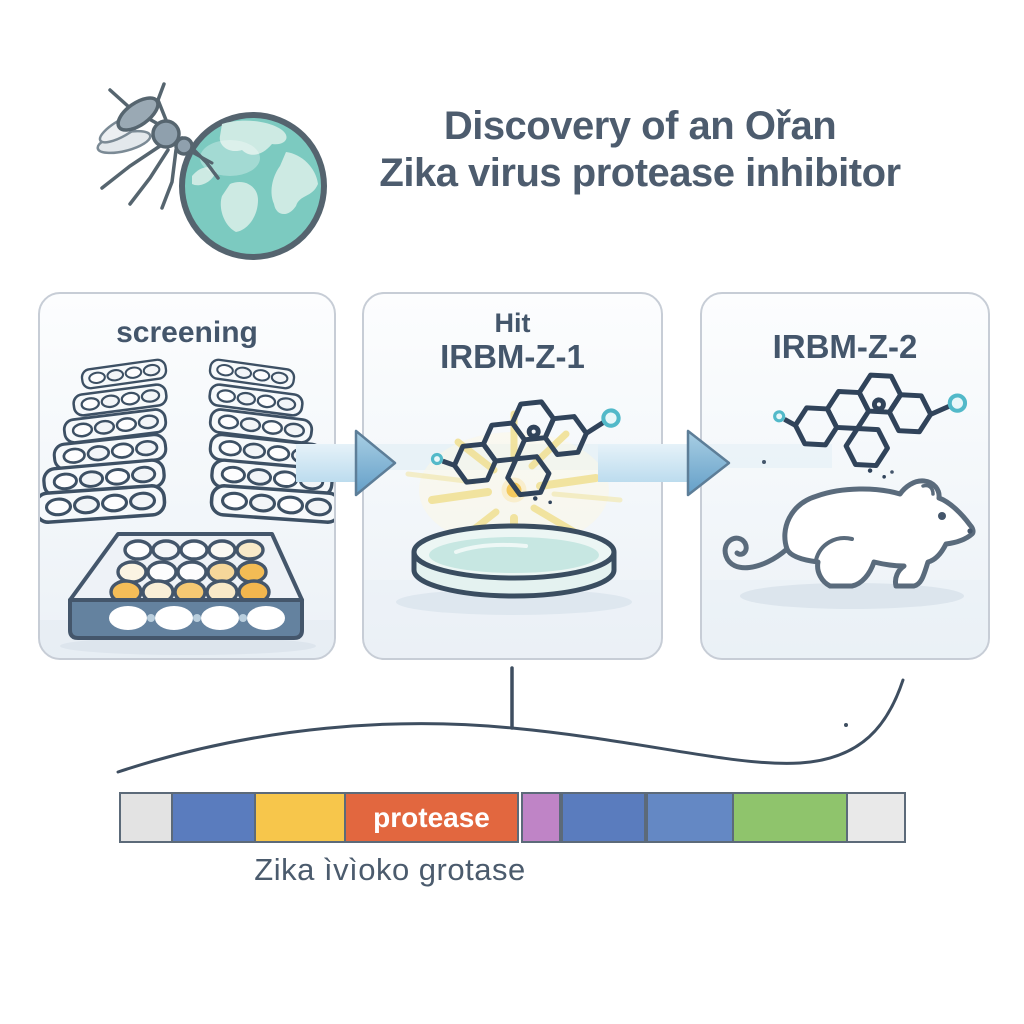 The image size is (1024, 1024). What do you see at coordinates (512, 356) in the screenshot?
I see `panel-hit-title: IRBM-Z-1` at bounding box center [512, 356].